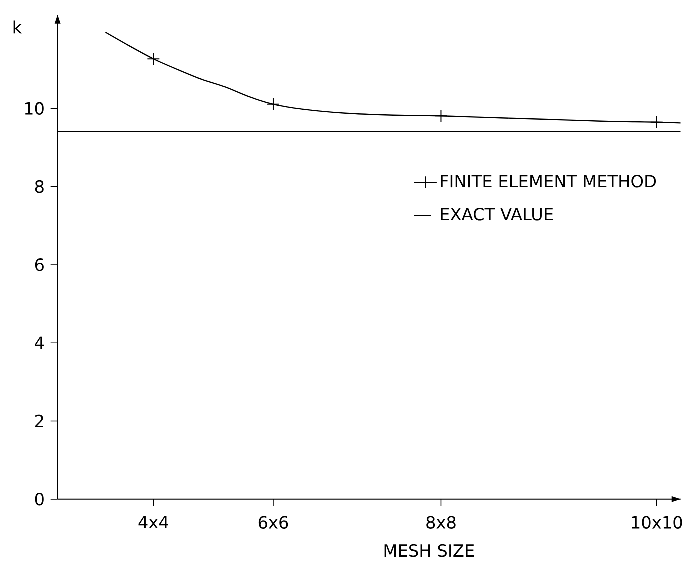 The height and width of the screenshot is (573, 689). Describe the element at coordinates (273, 522) in the screenshot. I see `x-tick-label: 6x6` at that location.